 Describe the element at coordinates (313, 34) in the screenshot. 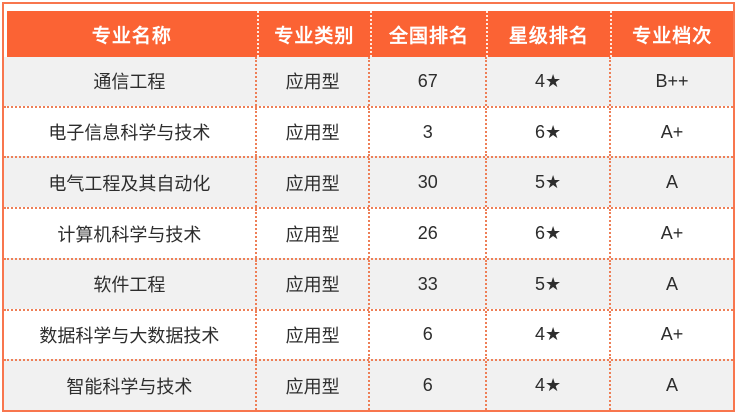

I see `column-header-major-category: 专业类别` at that location.